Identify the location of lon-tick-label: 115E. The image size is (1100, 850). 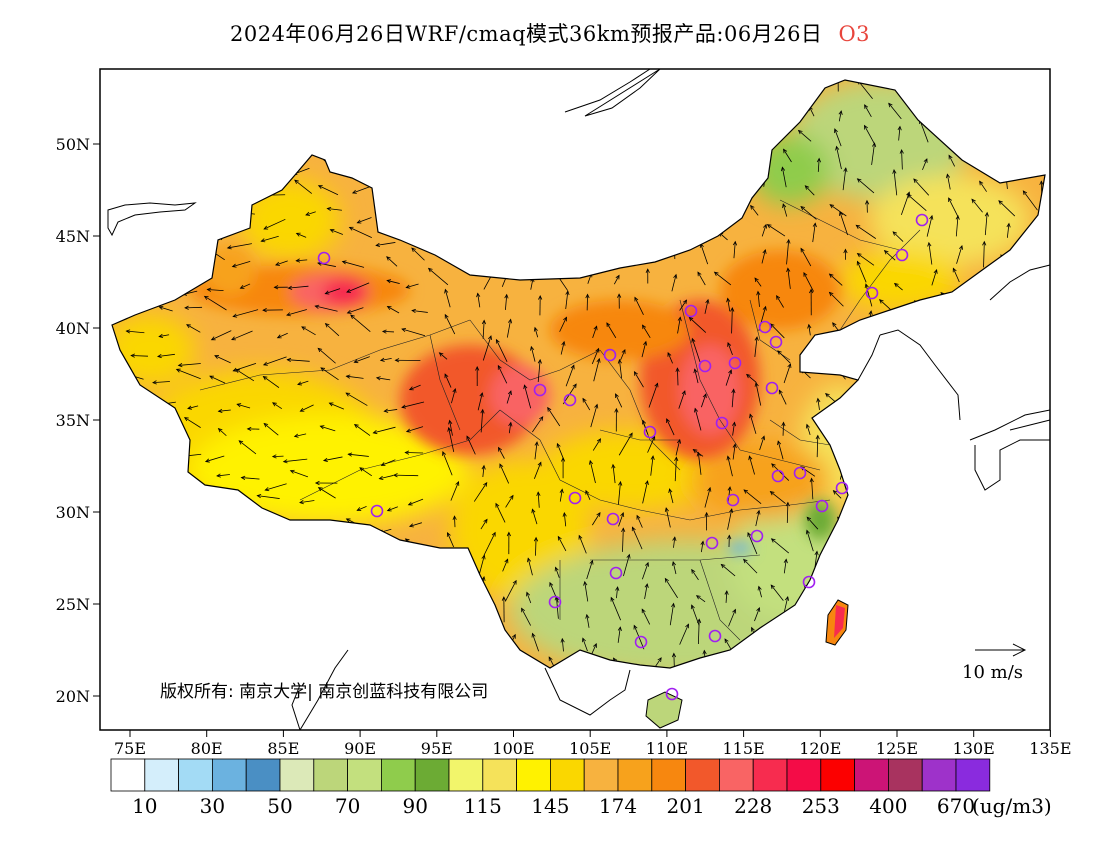
(743, 748).